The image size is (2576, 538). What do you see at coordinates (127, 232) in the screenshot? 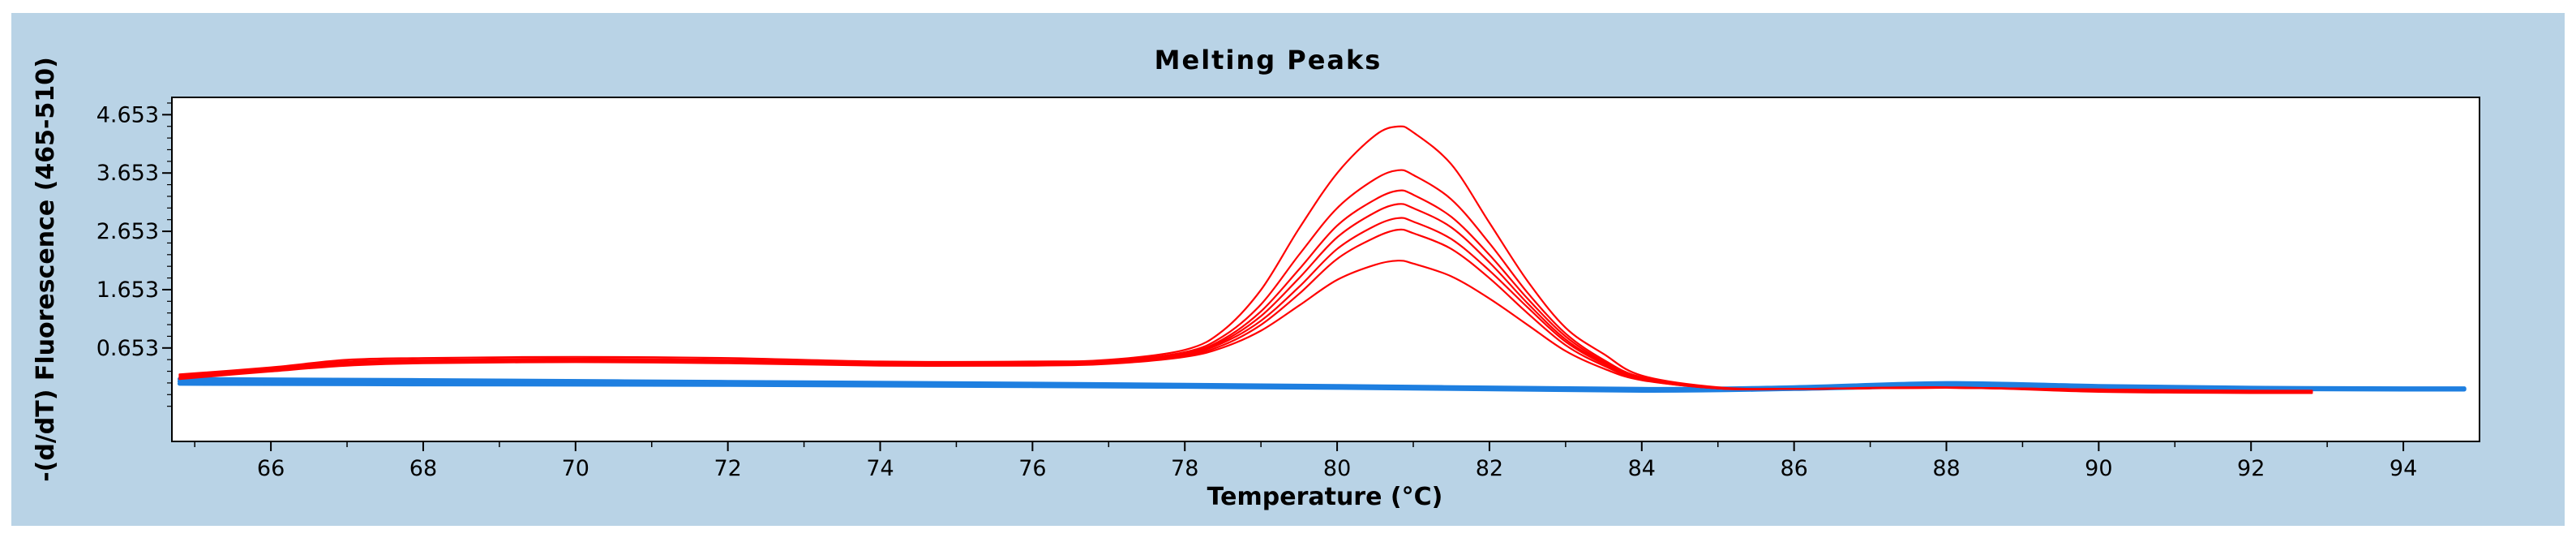
I see `y-tick-label: 2.653` at bounding box center [127, 232].